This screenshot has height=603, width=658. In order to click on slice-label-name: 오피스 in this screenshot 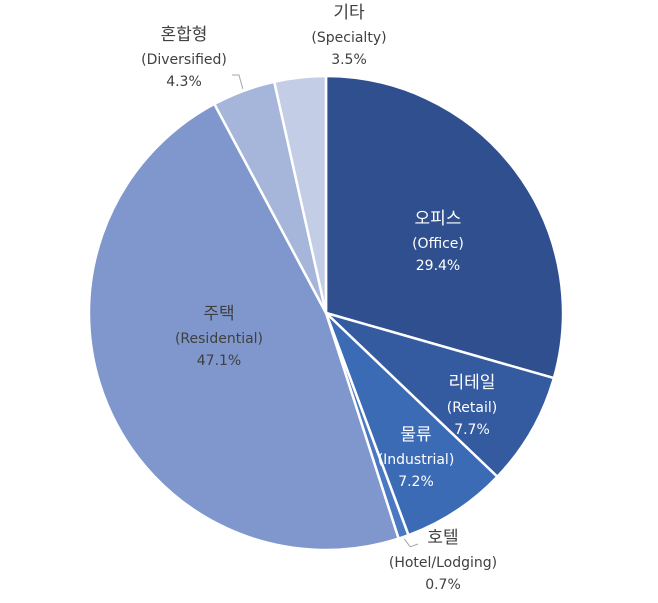, I will do `click(438, 219)`.